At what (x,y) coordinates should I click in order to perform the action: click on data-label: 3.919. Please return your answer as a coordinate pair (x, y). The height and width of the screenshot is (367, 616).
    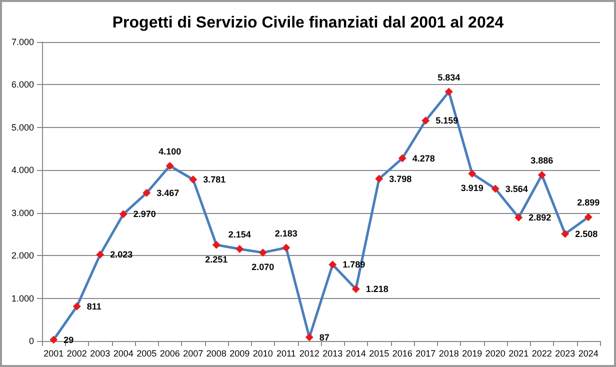
    Looking at the image, I should click on (472, 188).